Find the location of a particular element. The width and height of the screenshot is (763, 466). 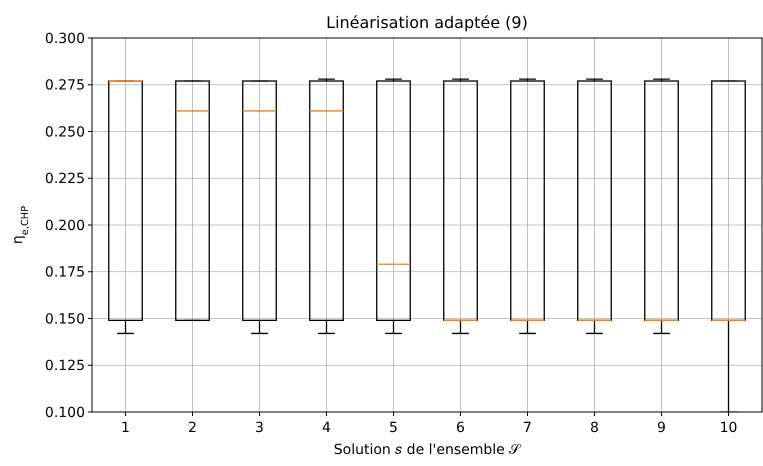

x-tick-label: 6 is located at coordinates (461, 428).